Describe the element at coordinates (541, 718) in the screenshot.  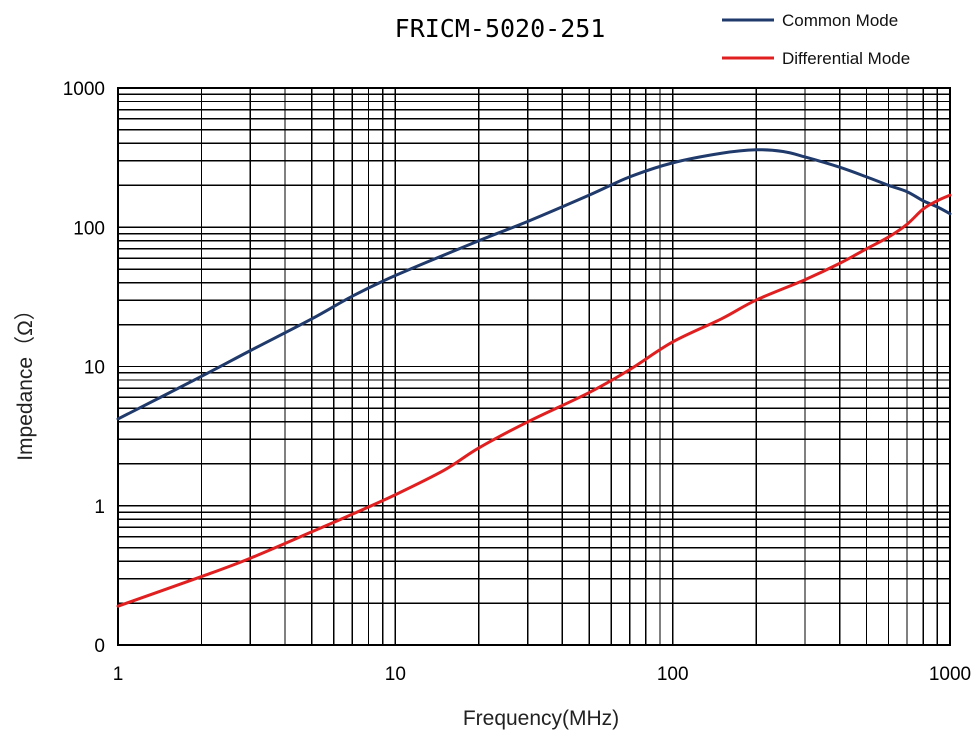
I see `x-axis-label: Frequency(MHz)` at that location.